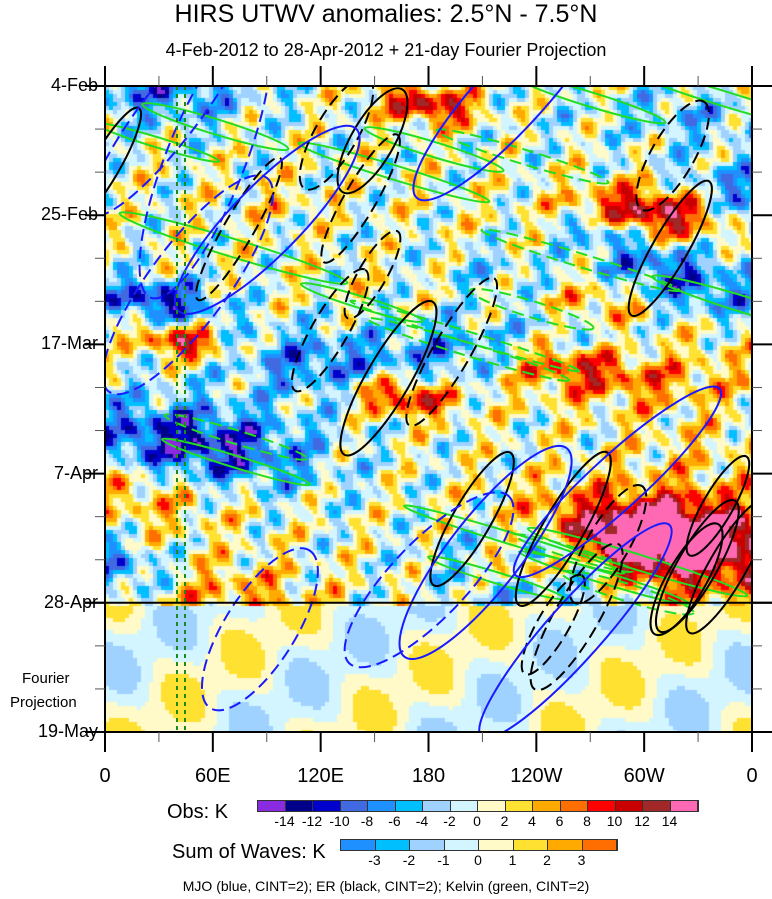  Describe the element at coordinates (74, 85) in the screenshot. I see `y-tick-label: 4-Feb` at that location.